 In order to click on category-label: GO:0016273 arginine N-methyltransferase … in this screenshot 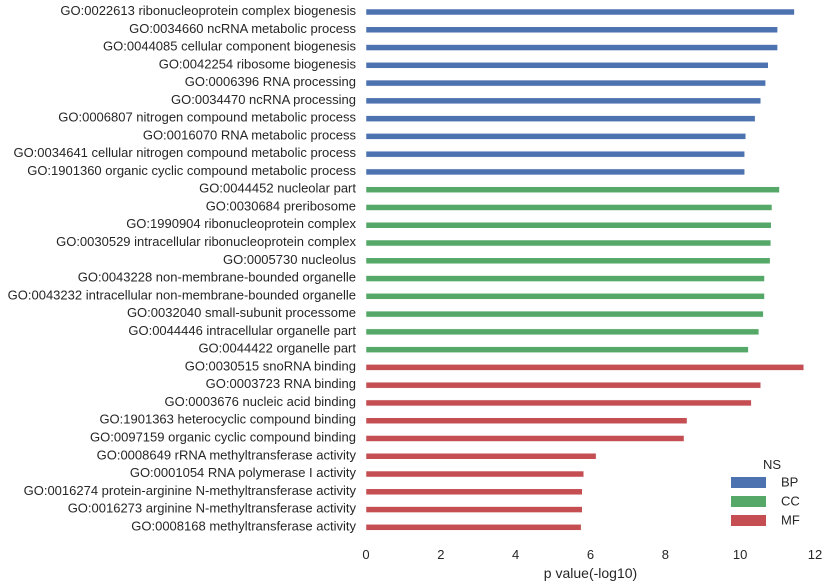, I will do `click(212, 508)`.